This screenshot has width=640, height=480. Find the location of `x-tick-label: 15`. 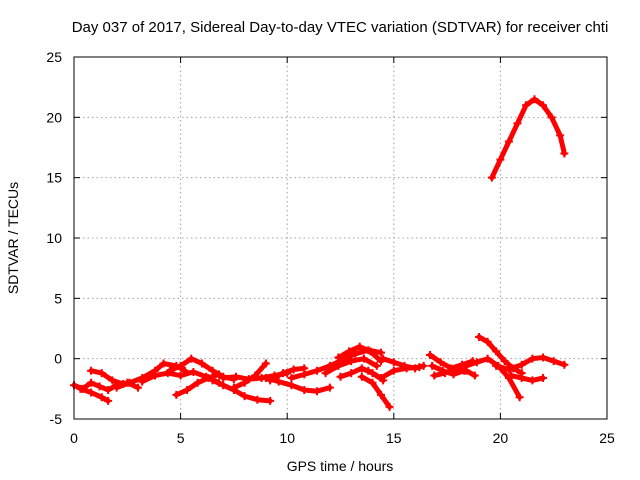

x-tick-label: 15 is located at coordinates (394, 438).